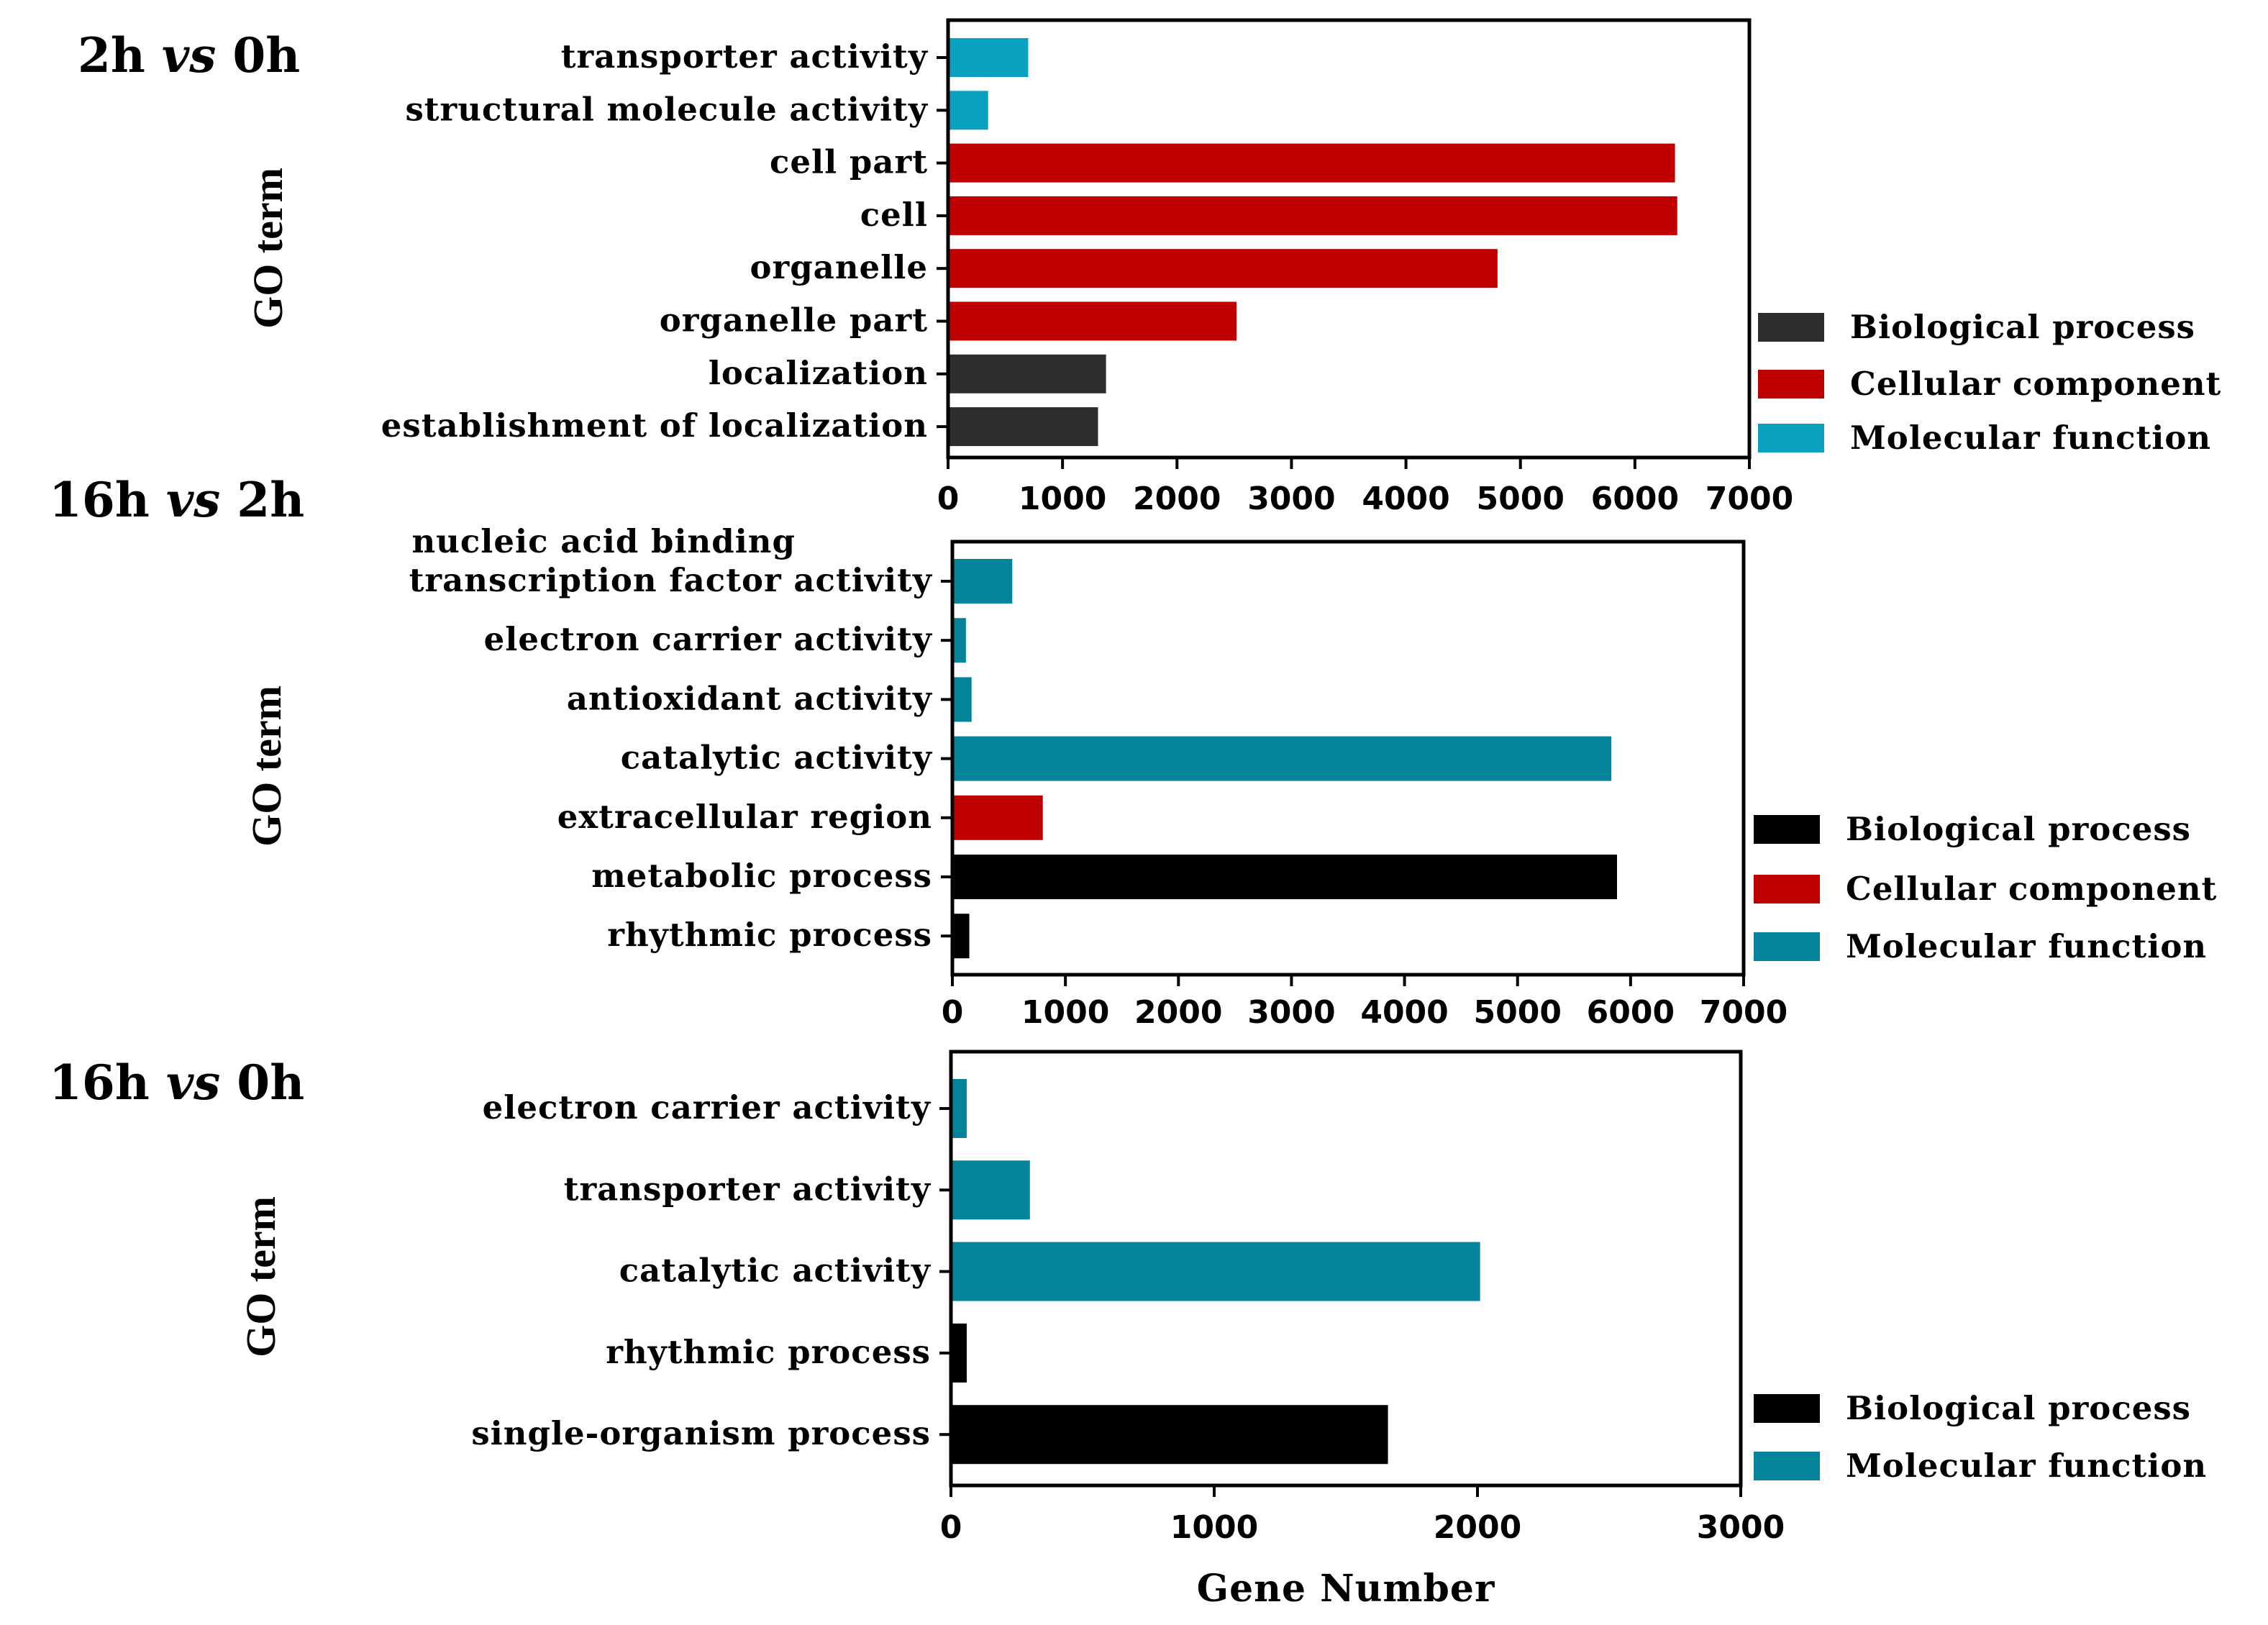 Image resolution: width=2268 pixels, height=1625 pixels. I want to click on bar-nucleic-acid-binding-transcription-factor-activity, so click(983, 581).